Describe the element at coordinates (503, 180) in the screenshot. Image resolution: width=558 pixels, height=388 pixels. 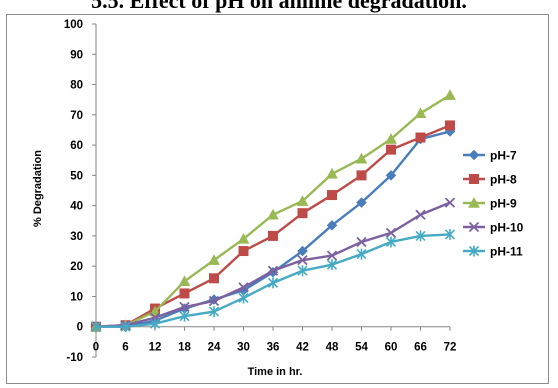
I see `legend-label: pH-8` at that location.